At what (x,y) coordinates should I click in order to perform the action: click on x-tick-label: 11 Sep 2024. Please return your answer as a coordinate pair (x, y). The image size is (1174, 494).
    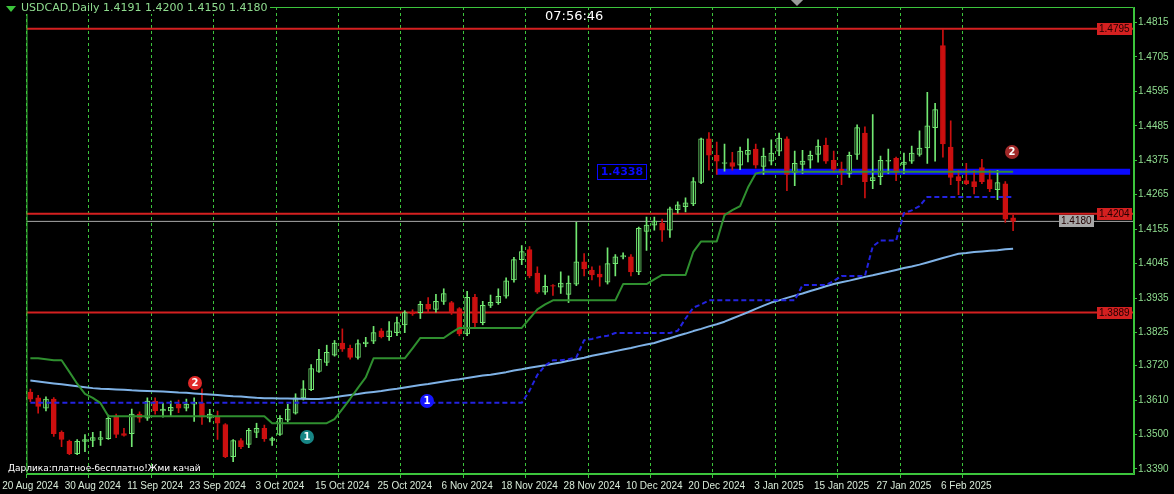
    Looking at the image, I should click on (155, 485).